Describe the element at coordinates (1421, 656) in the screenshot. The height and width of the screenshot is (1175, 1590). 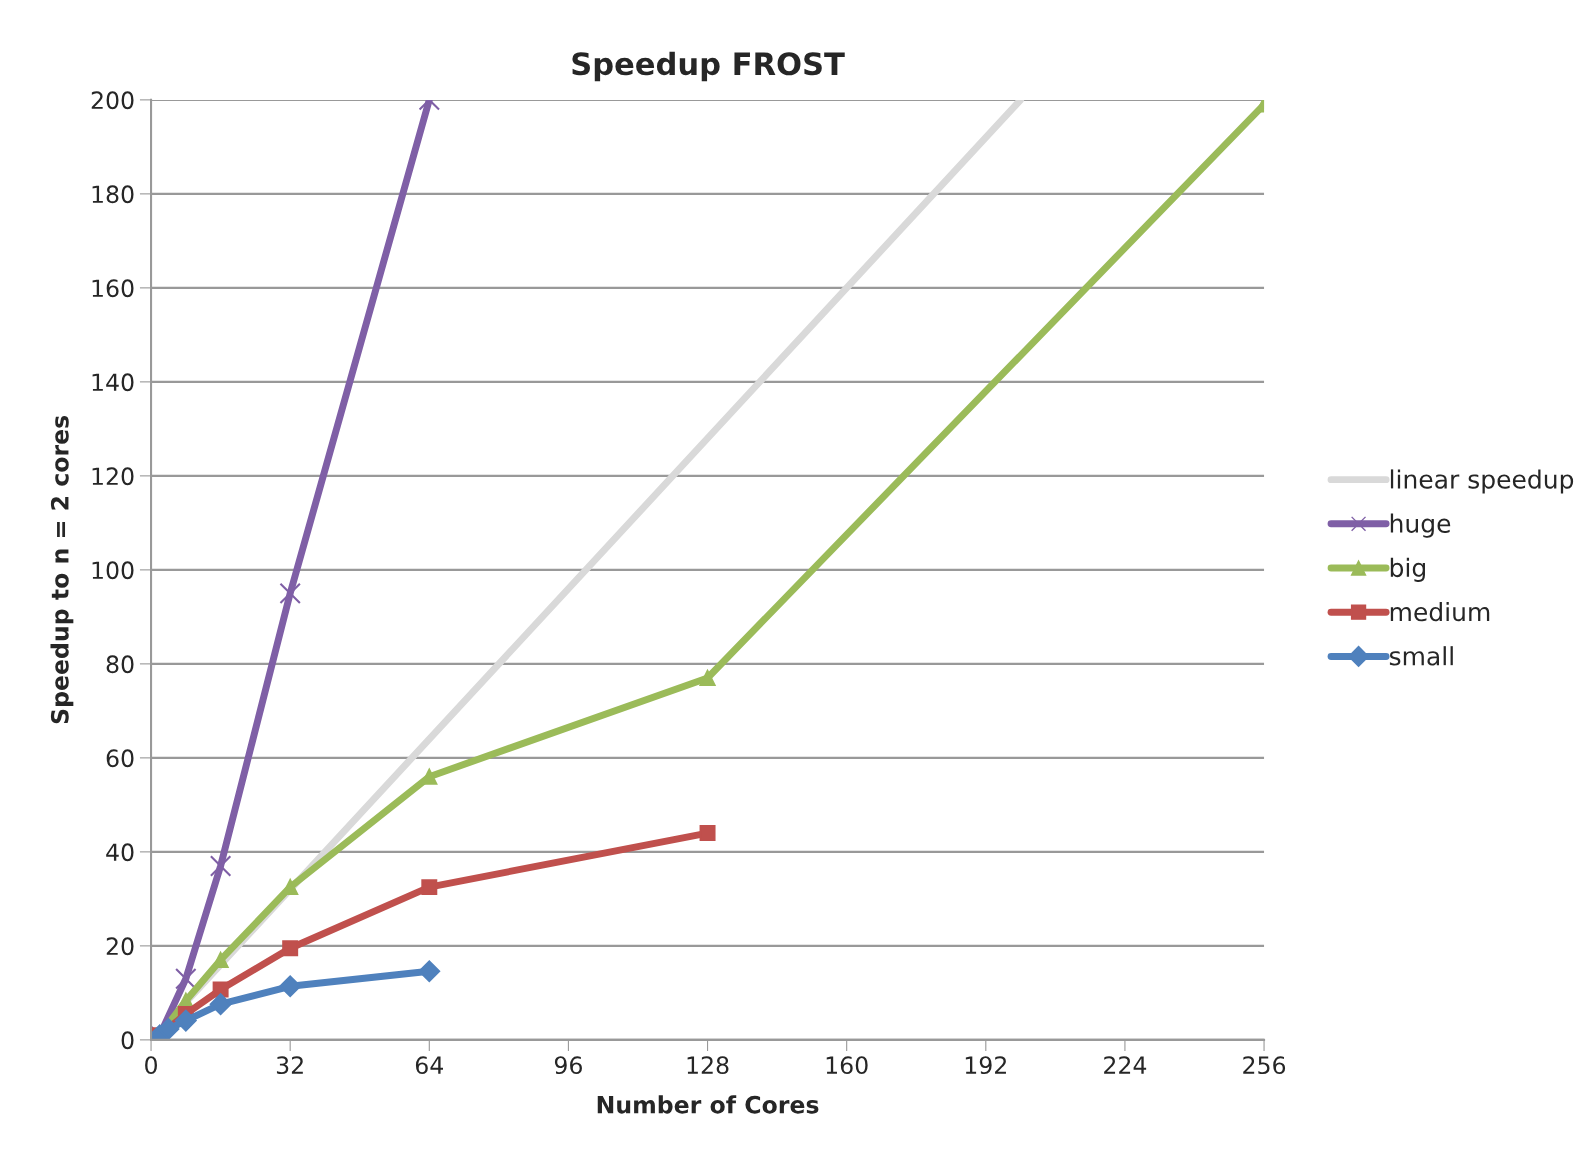
I see `legend-label: small` at that location.